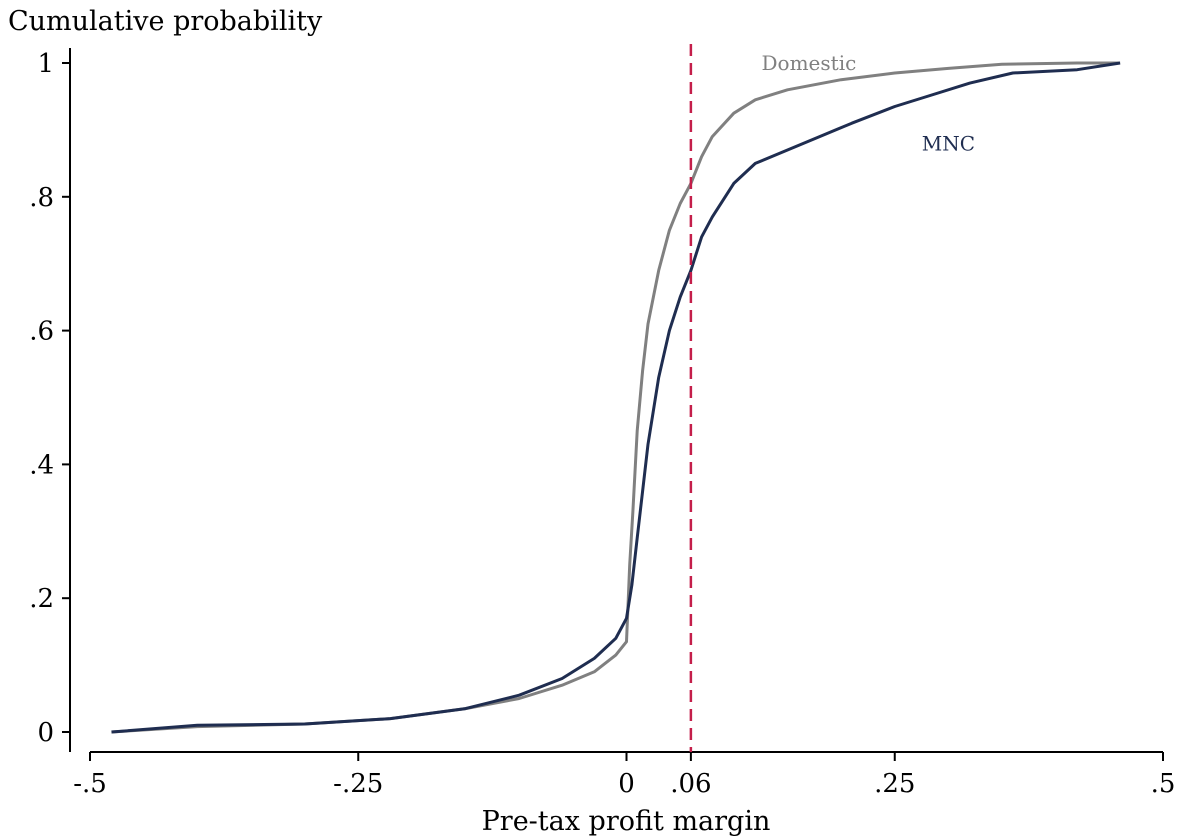 This screenshot has width=1182, height=839. I want to click on y-tick-label: .4, so click(41, 465).